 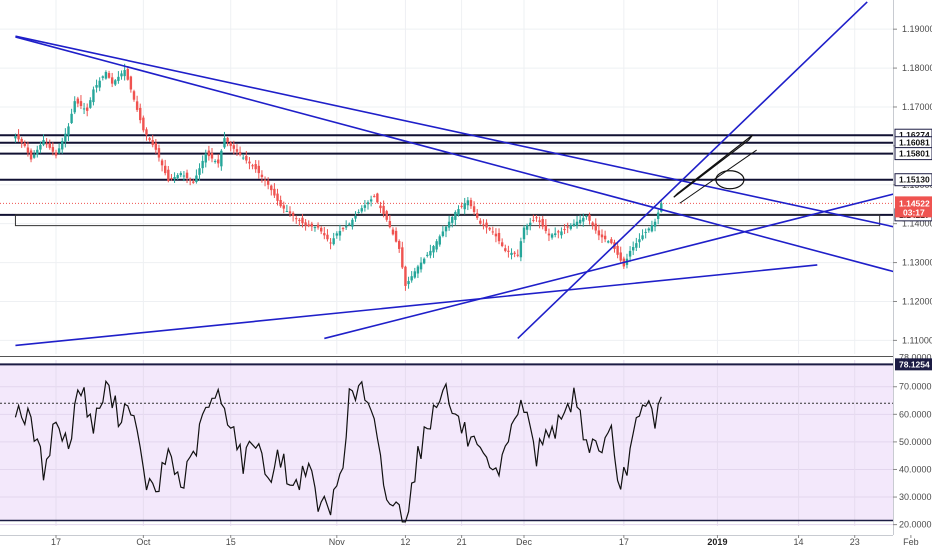 What do you see at coordinates (143, 542) in the screenshot?
I see `time-tick-label: Oct` at bounding box center [143, 542].